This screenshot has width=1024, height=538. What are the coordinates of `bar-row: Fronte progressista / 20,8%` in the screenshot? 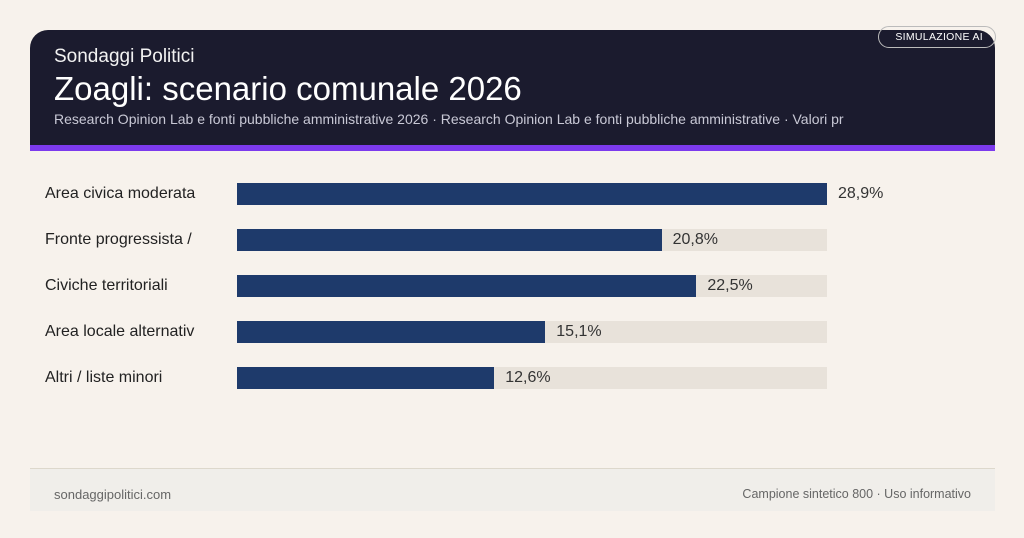 It's located at (512, 240).